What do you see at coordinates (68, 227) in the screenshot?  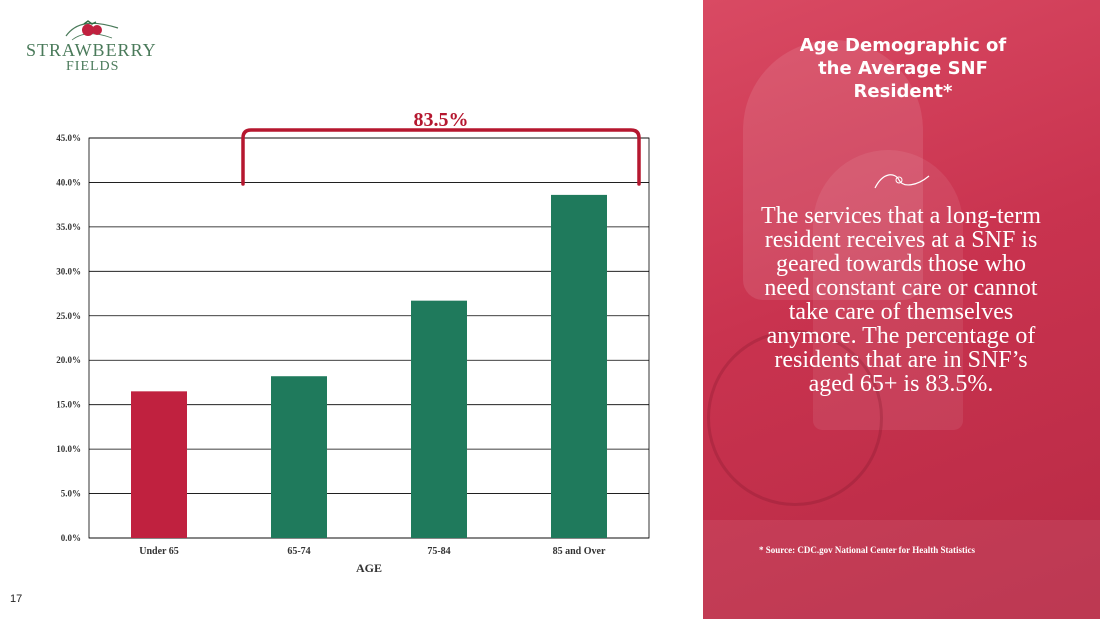 I see `y-tick-label: 35.0%` at bounding box center [68, 227].